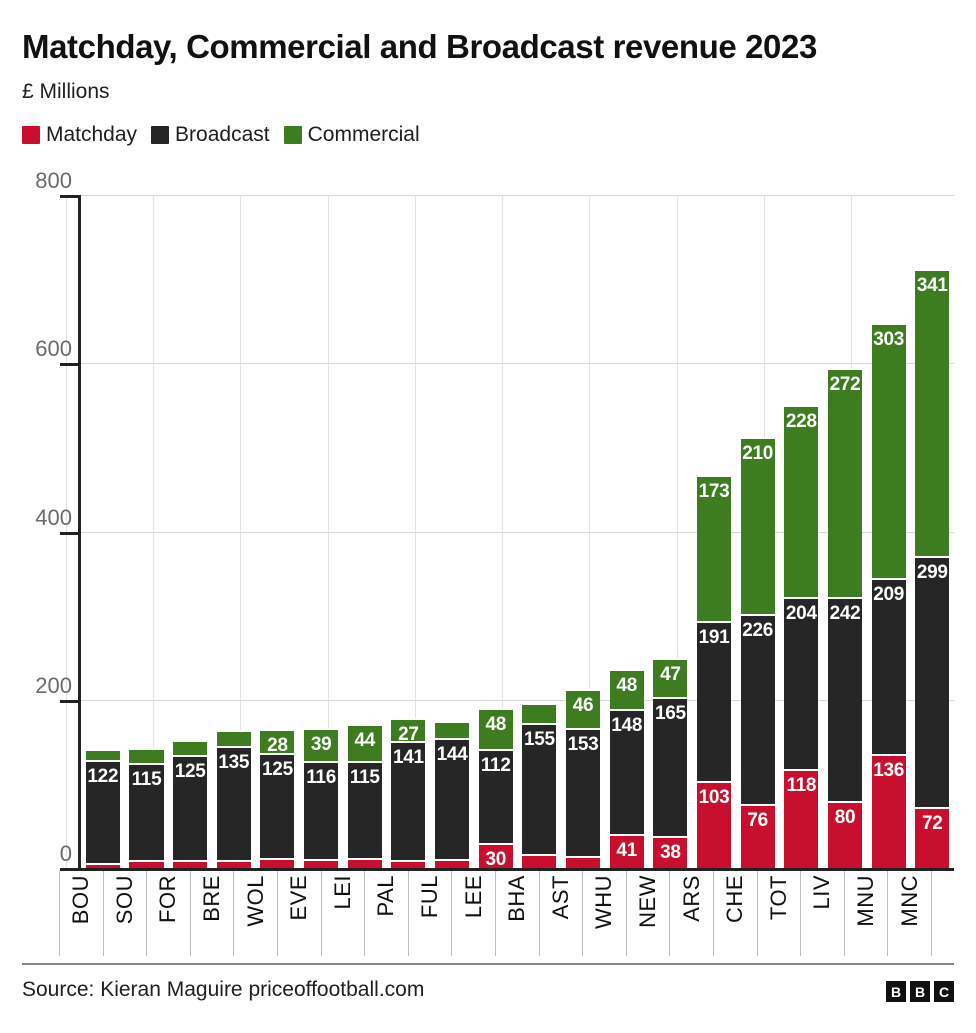 The width and height of the screenshot is (976, 1033). I want to click on bar-column-ars: 173 191 103, so click(714, 531).